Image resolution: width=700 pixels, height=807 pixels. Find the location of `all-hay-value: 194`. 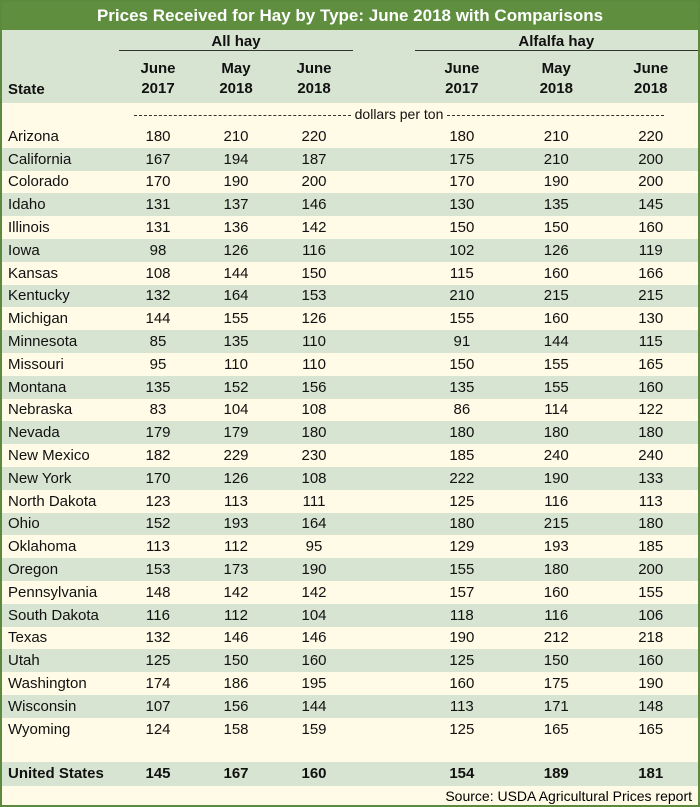

all-hay-value: 194 is located at coordinates (236, 159).